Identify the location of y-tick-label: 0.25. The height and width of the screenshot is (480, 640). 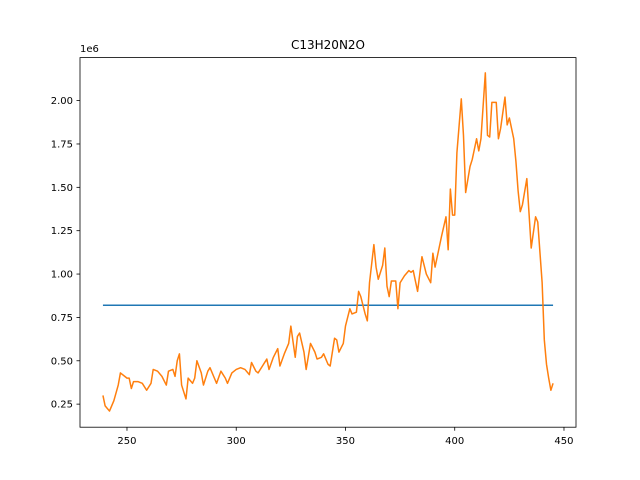
(62, 405).